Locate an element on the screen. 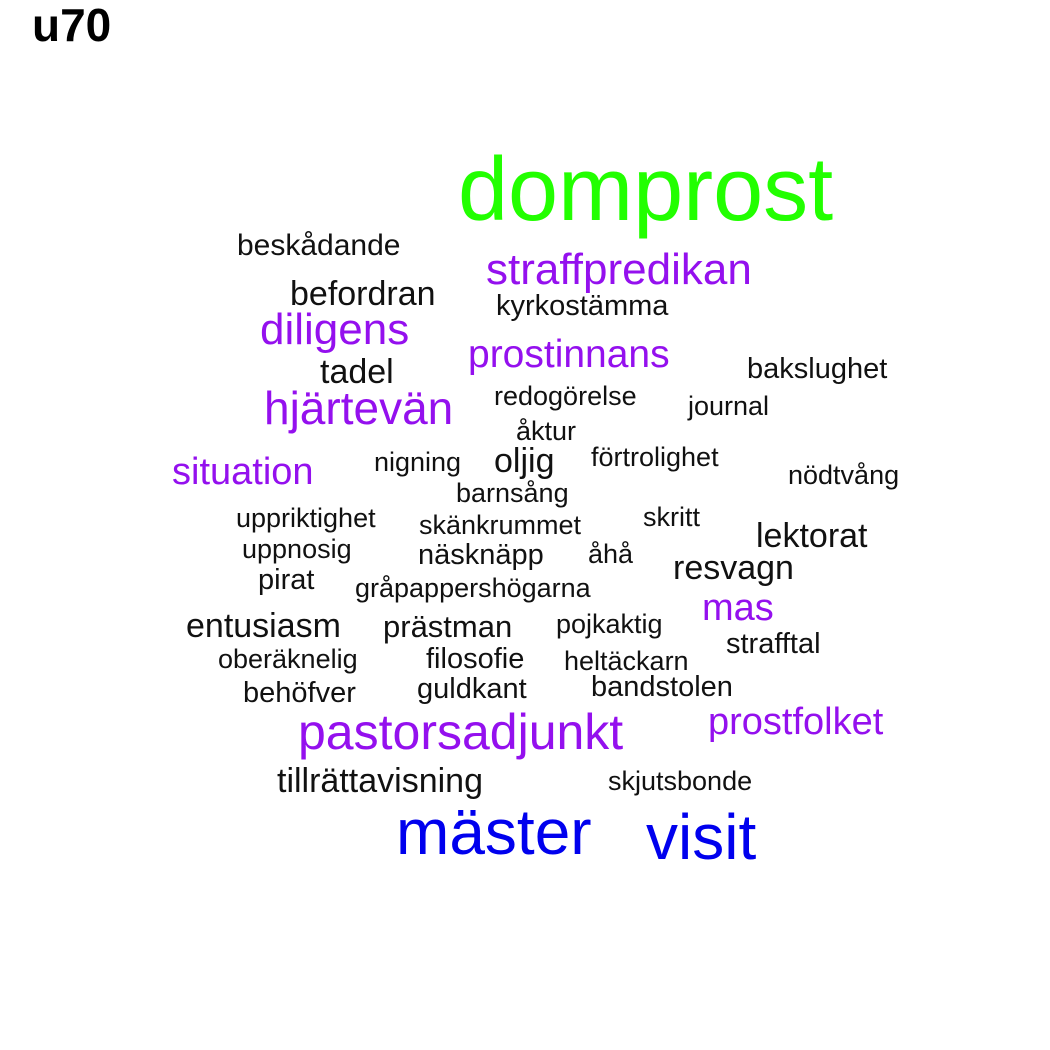  word-8: situation is located at coordinates (243, 472).